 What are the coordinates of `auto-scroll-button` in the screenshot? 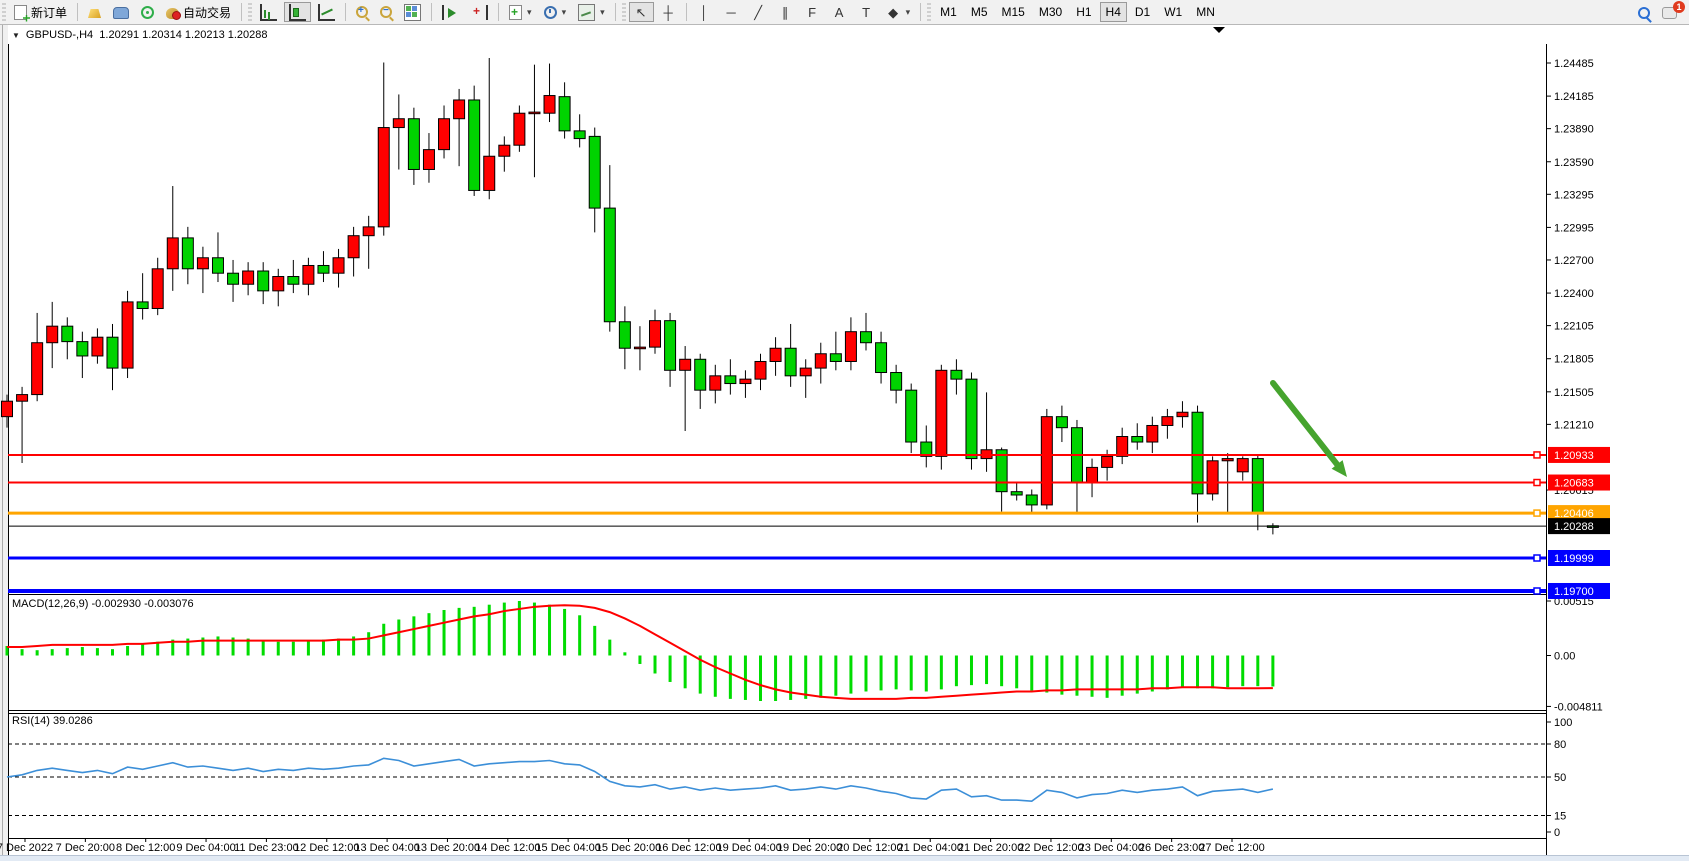 It's located at (450, 12).